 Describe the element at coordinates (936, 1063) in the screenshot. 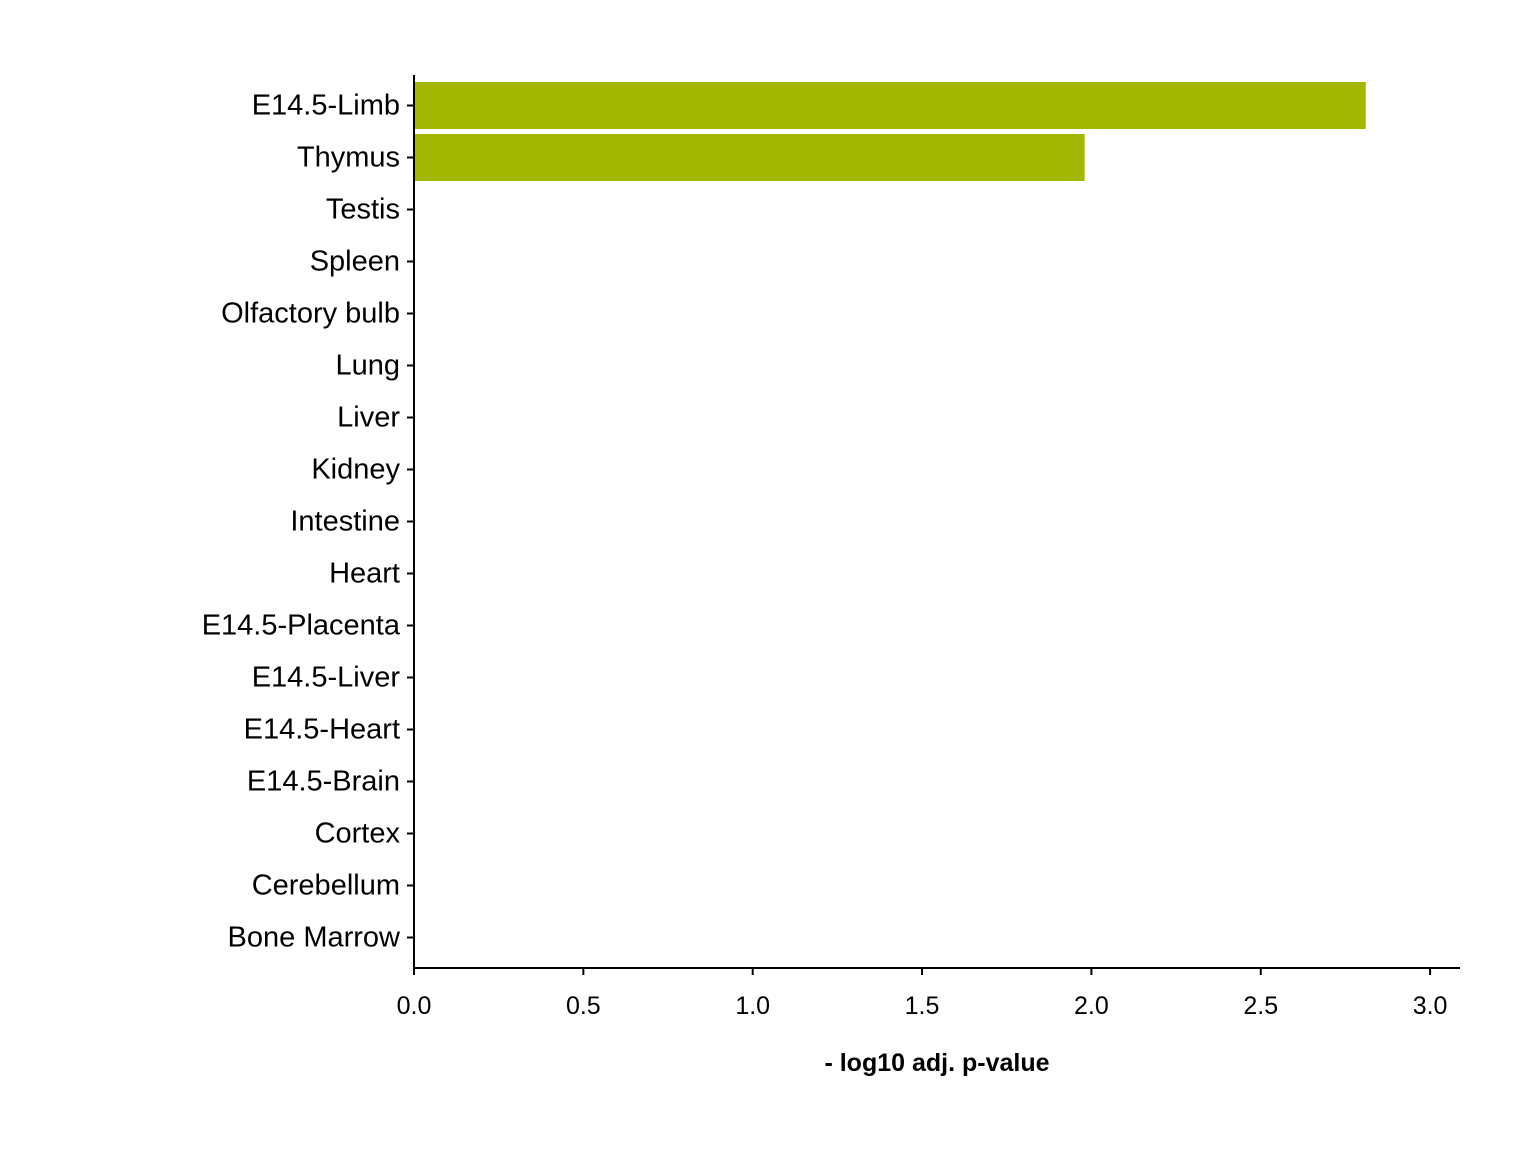

I see `x-axis-title: - log10 adj. p-value` at that location.